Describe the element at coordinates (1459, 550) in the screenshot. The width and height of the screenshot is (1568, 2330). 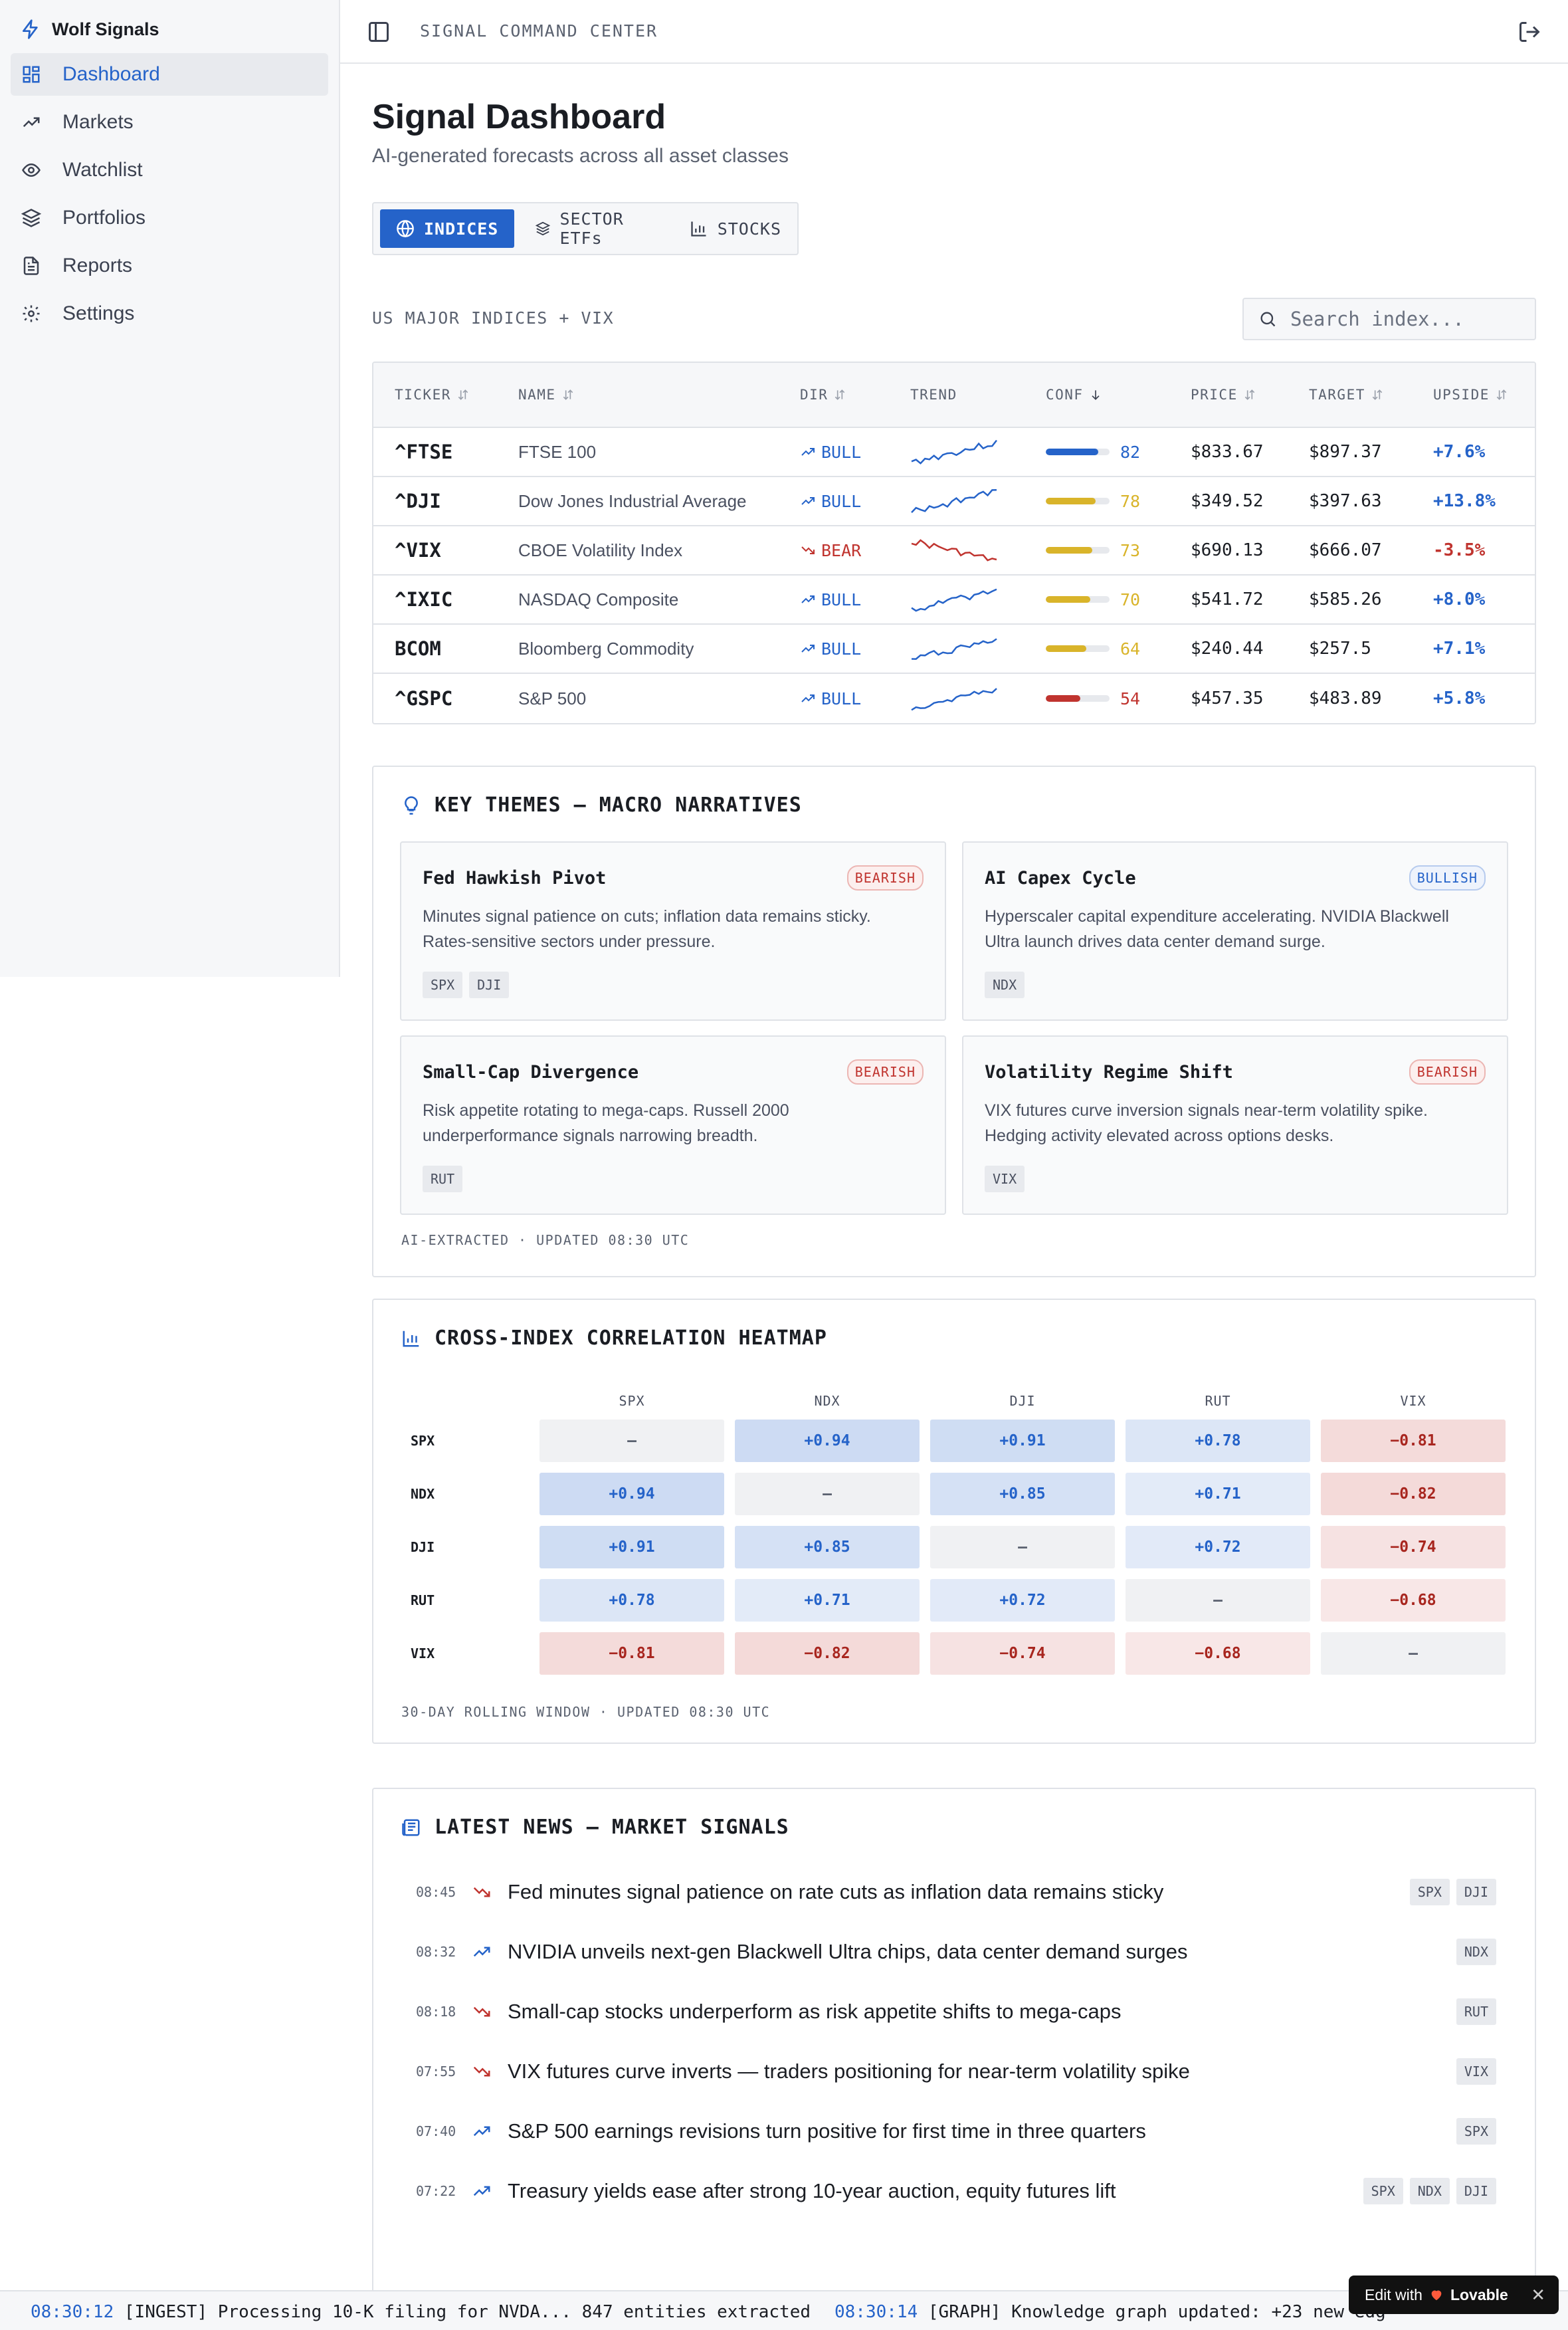
I see `upside: -3.5%` at that location.